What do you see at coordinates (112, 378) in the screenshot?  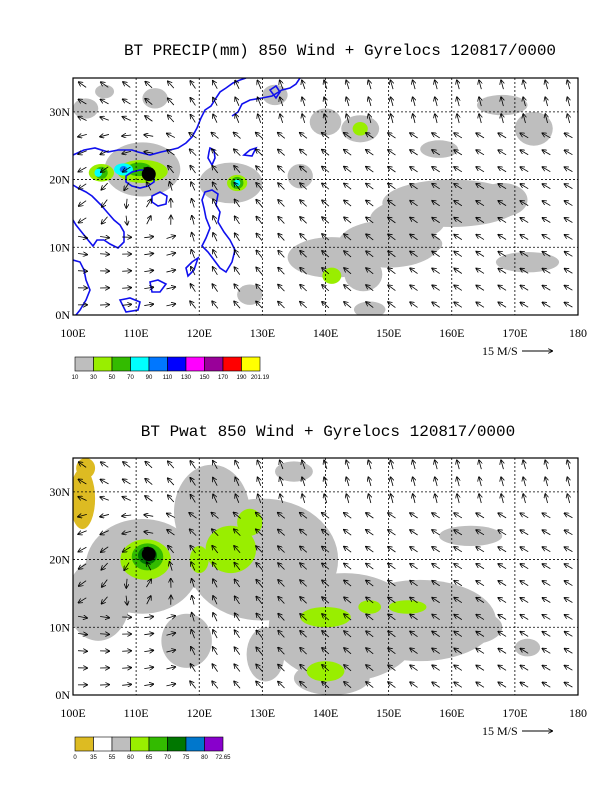 I see `colorbar-label: 50` at bounding box center [112, 378].